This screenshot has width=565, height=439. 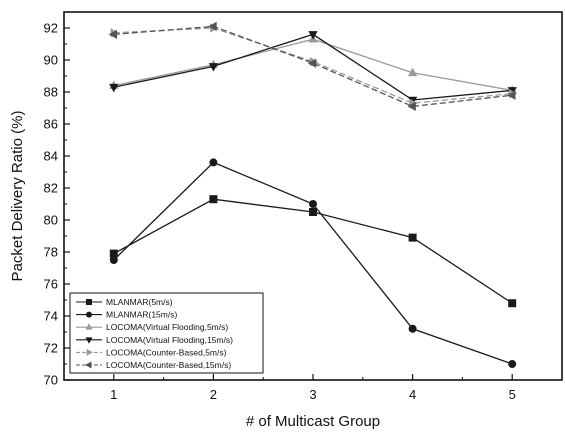 What do you see at coordinates (166, 352) in the screenshot?
I see `legend-label: LOCOMA(Counter-Based,5m/s)` at bounding box center [166, 352].